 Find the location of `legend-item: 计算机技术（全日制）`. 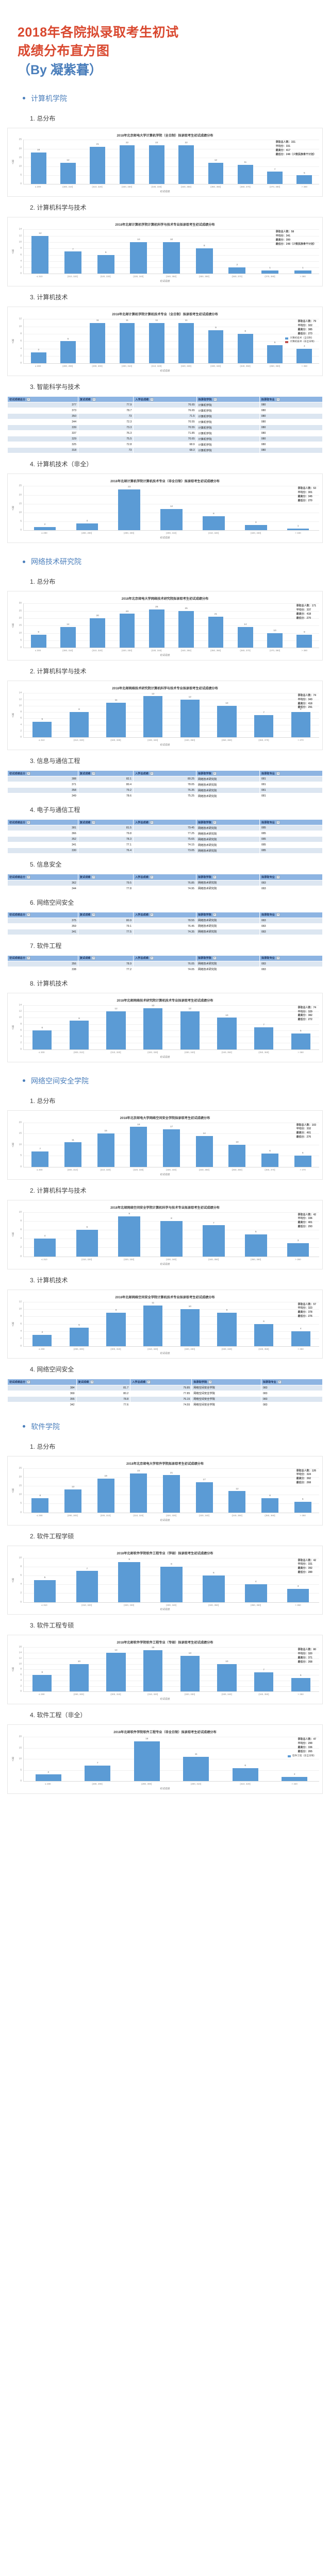

legend-item: 计算机技术（全日制） is located at coordinates (300, 338).